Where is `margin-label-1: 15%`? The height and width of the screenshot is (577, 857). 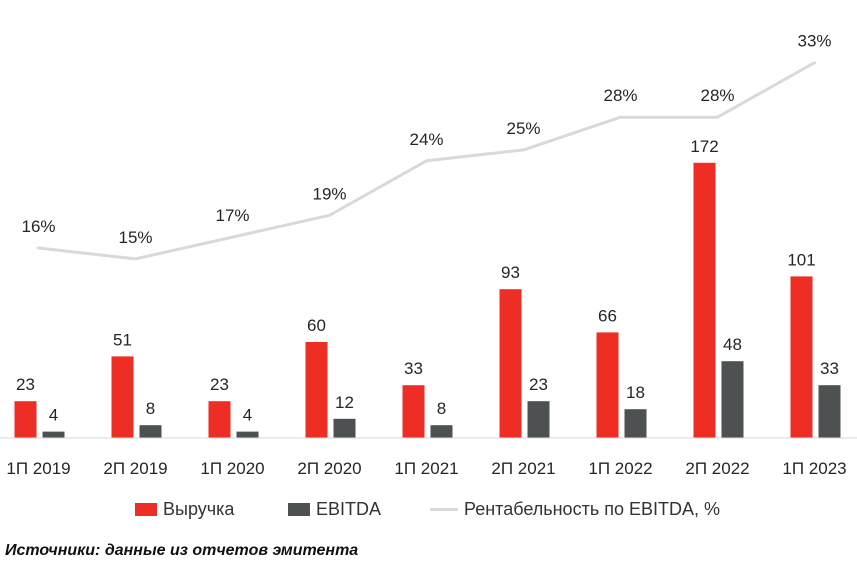
margin-label-1: 15% is located at coordinates (135, 237).